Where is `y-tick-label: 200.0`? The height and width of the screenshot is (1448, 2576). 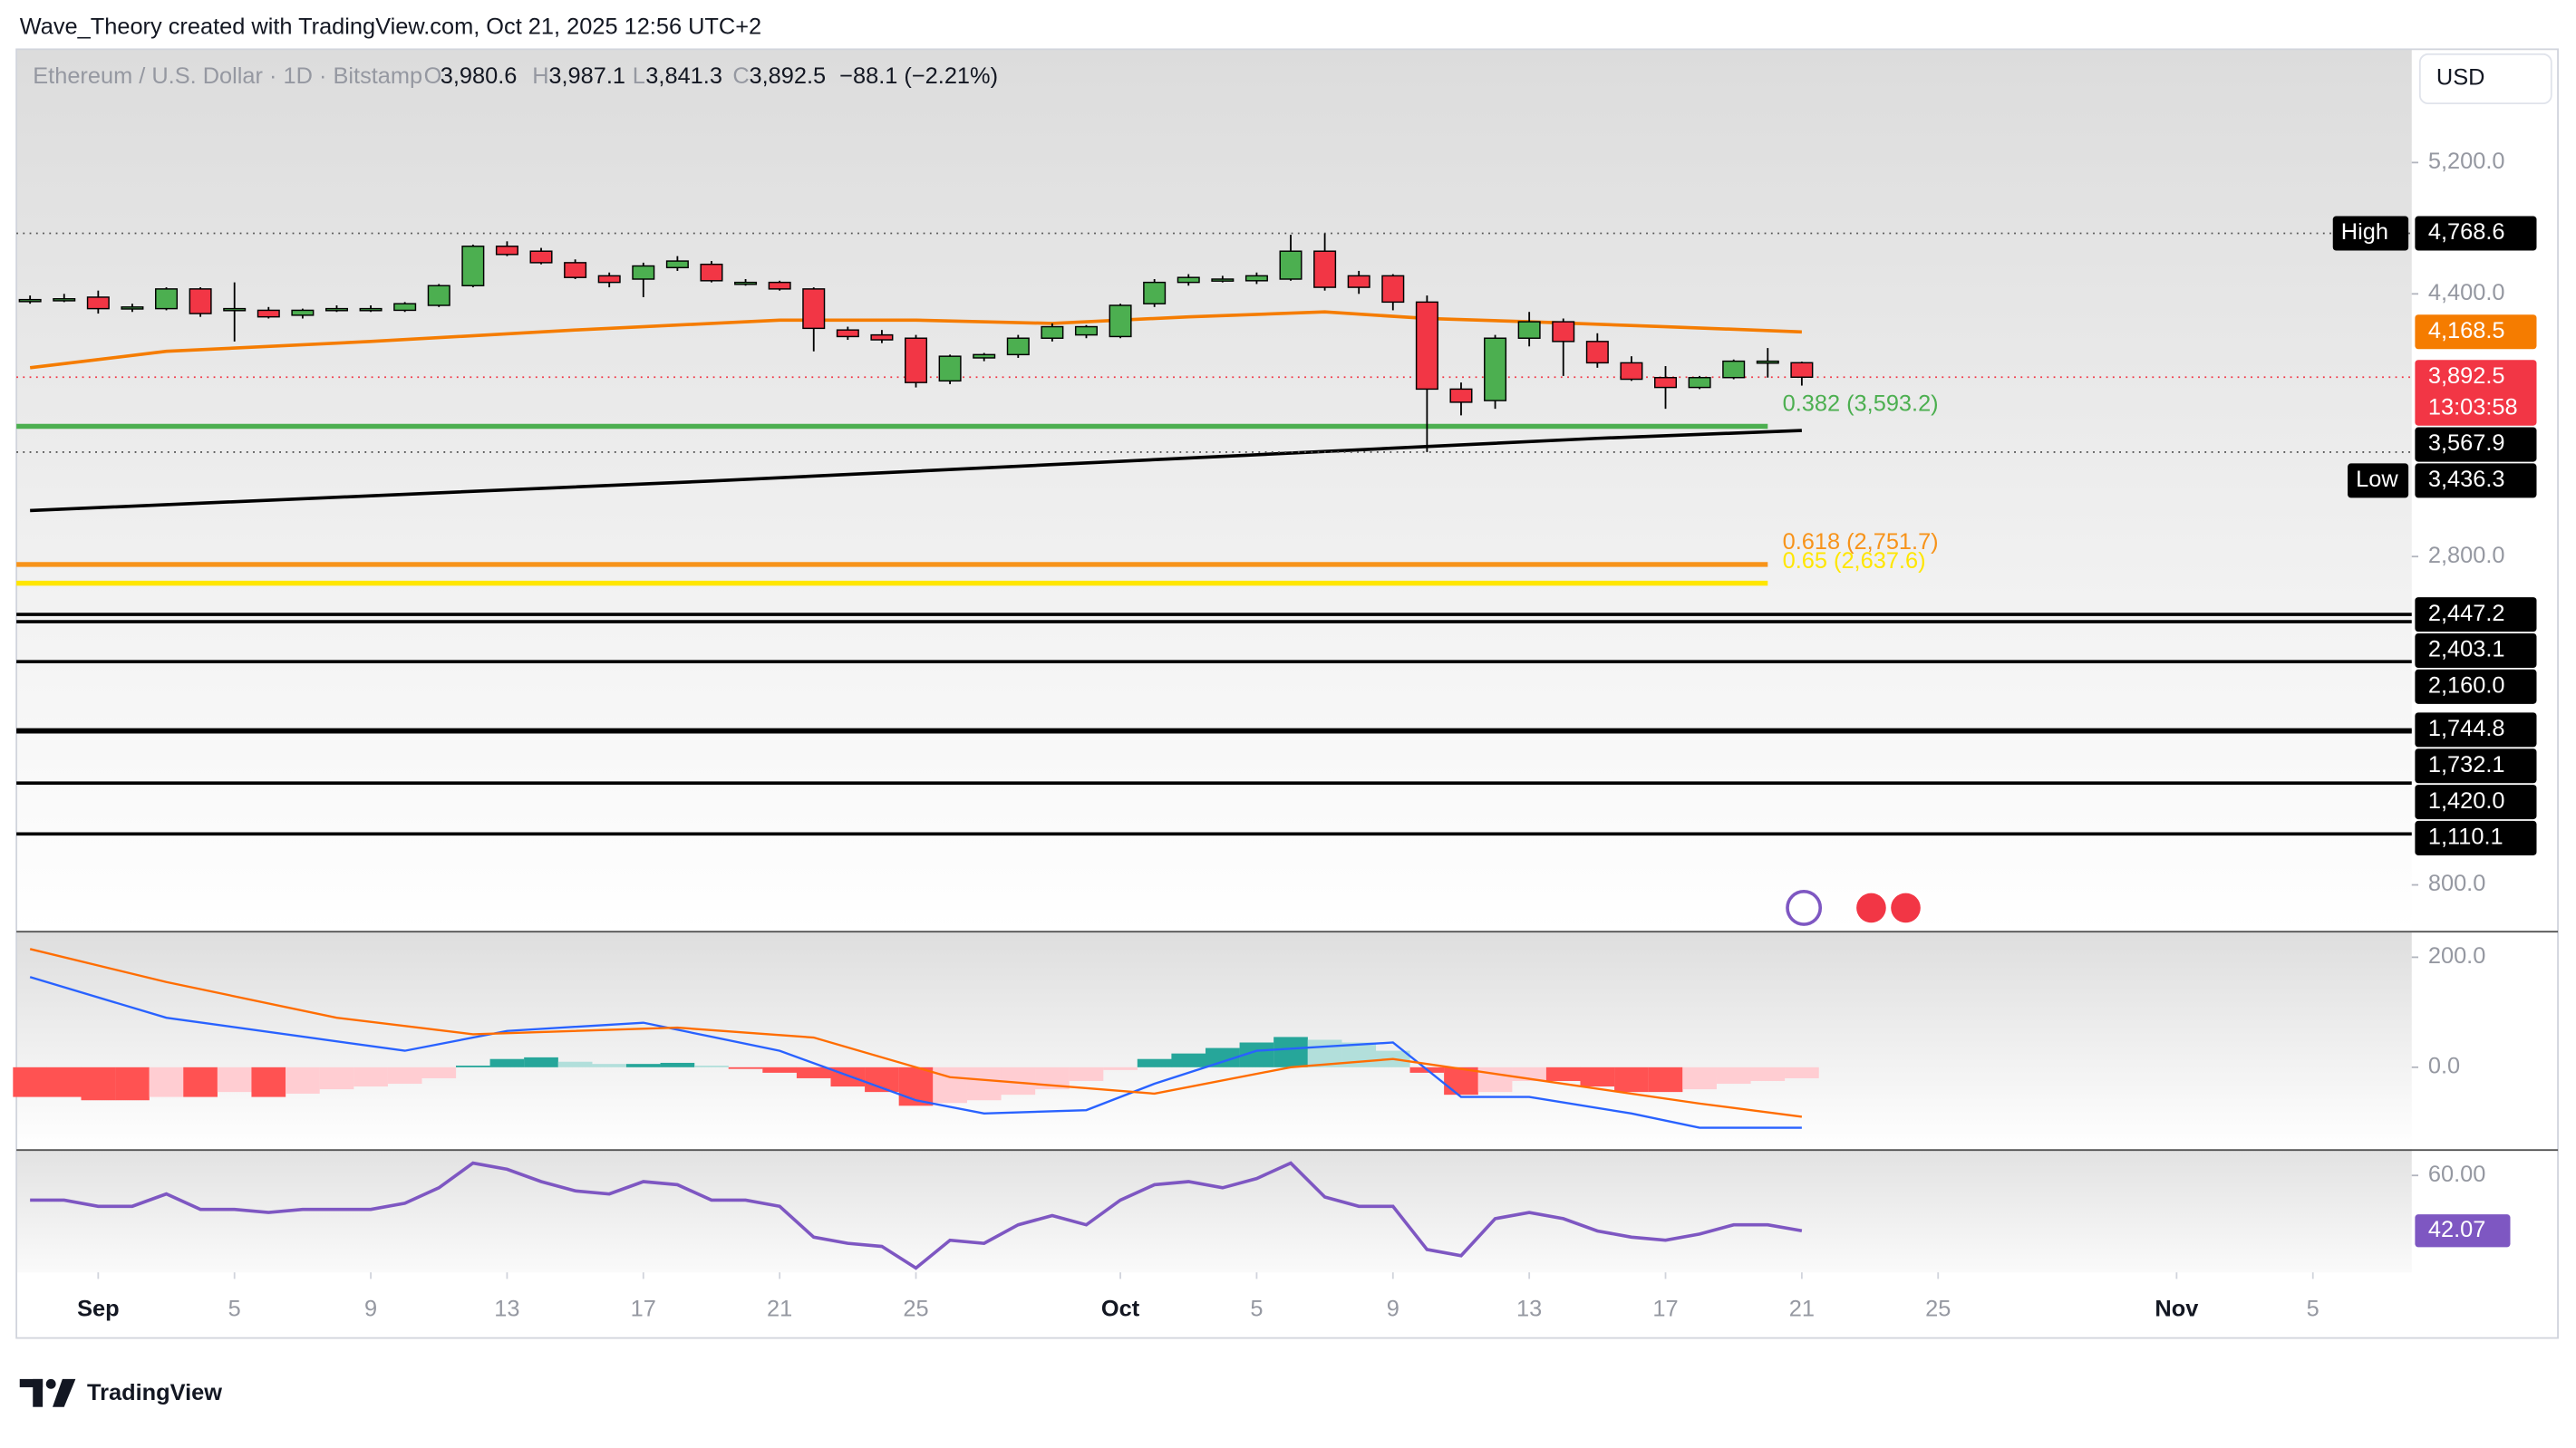 y-tick-label: 200.0 is located at coordinates (2456, 956).